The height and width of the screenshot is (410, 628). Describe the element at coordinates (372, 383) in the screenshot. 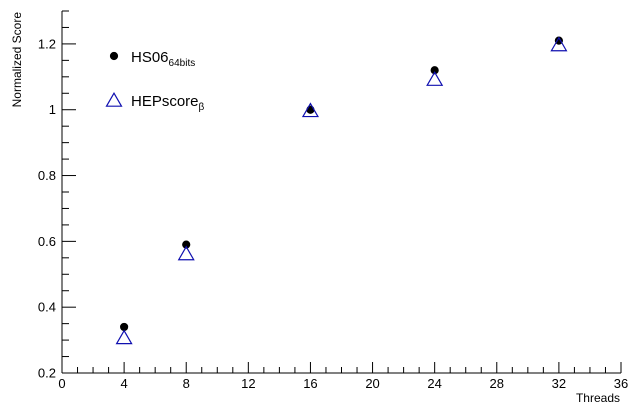

I see `x-tick-label: 20` at that location.